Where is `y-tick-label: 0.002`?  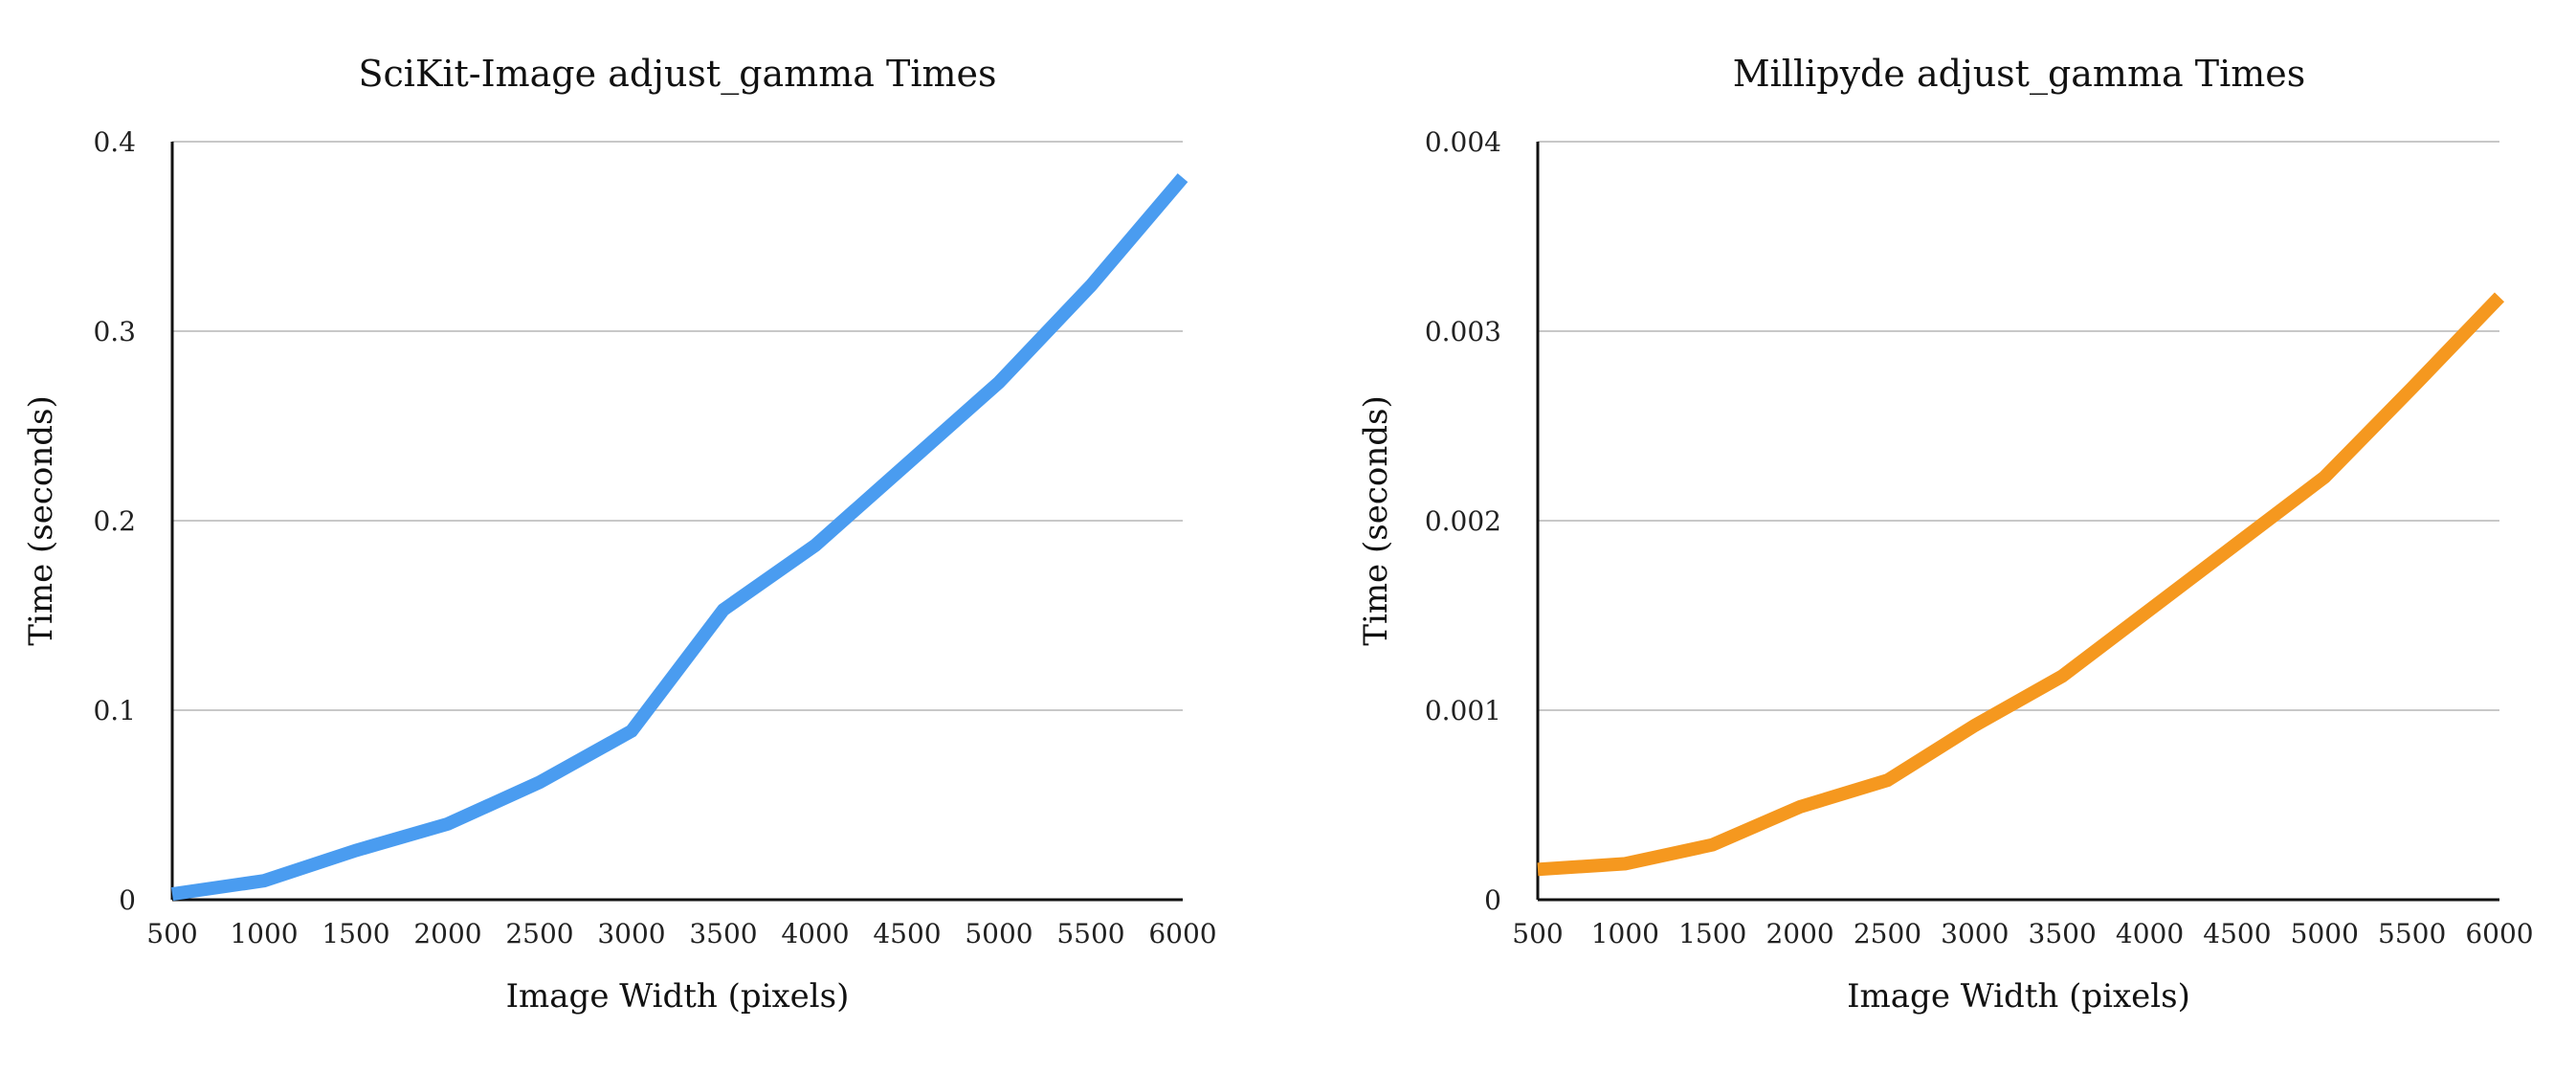 y-tick-label: 0.002 is located at coordinates (1463, 521).